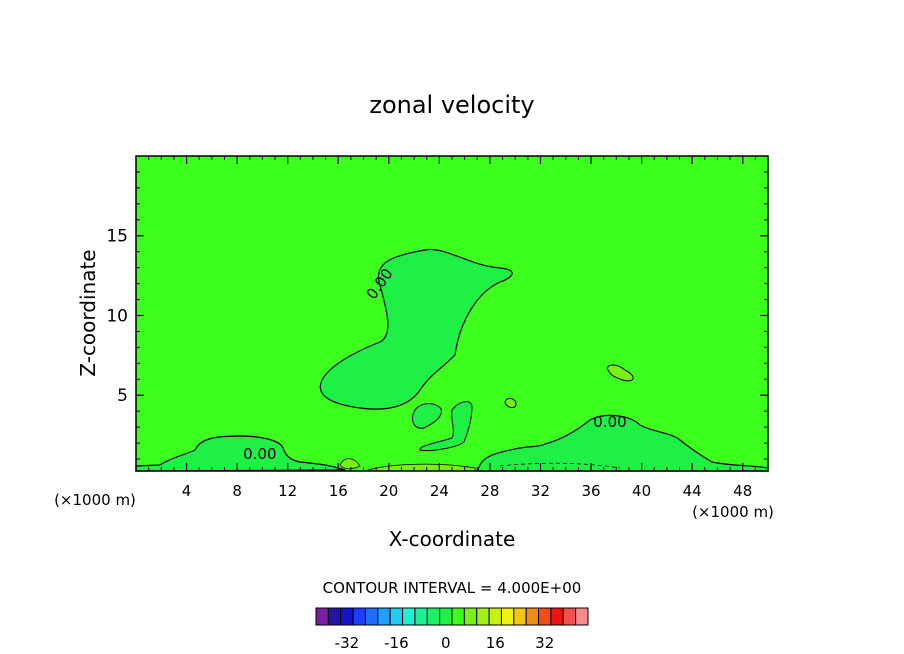 This screenshot has height=654, width=904. Describe the element at coordinates (544, 643) in the screenshot. I see `colorbar-tick-label: 32` at that location.